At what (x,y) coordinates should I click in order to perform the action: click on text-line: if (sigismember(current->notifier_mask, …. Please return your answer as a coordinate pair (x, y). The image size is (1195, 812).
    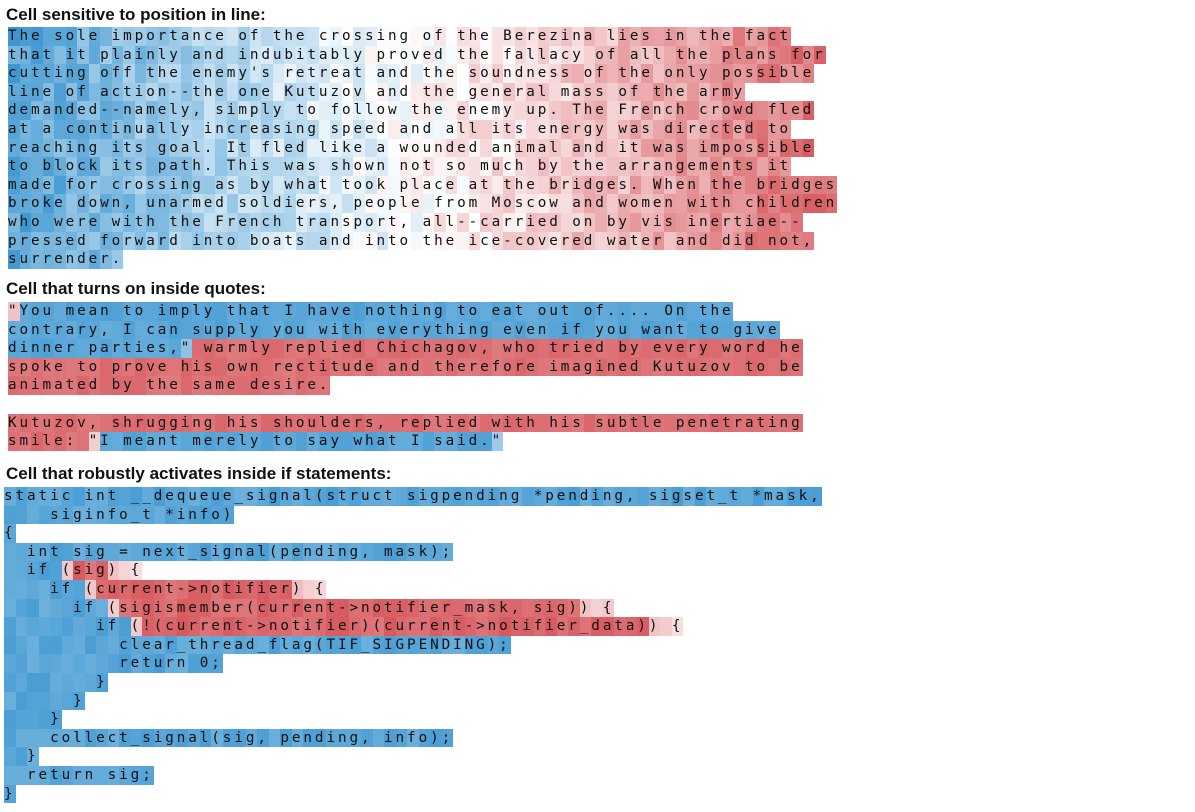
    Looking at the image, I should click on (413, 608).